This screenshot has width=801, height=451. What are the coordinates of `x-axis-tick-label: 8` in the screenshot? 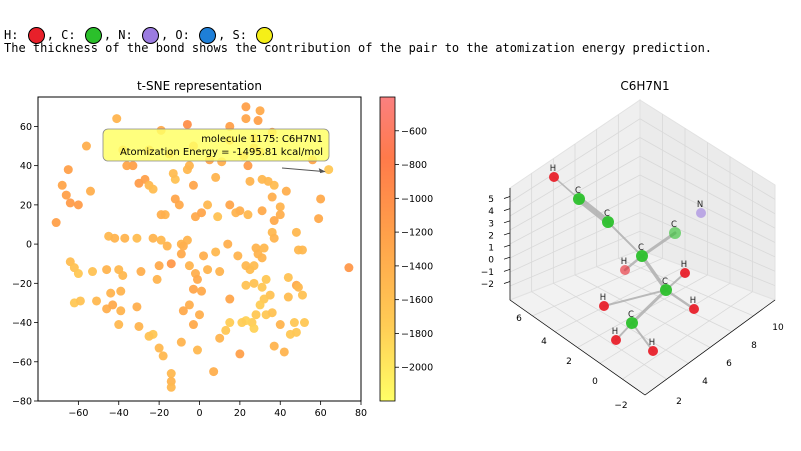 It's located at (754, 346).